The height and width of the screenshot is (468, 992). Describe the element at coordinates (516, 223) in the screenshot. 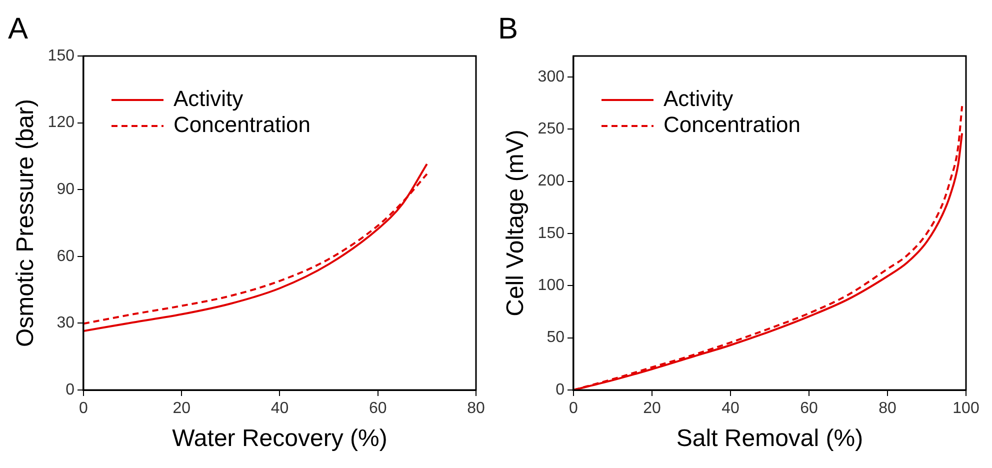

I see `y-axis-title: Cell Voltage (mV)` at that location.